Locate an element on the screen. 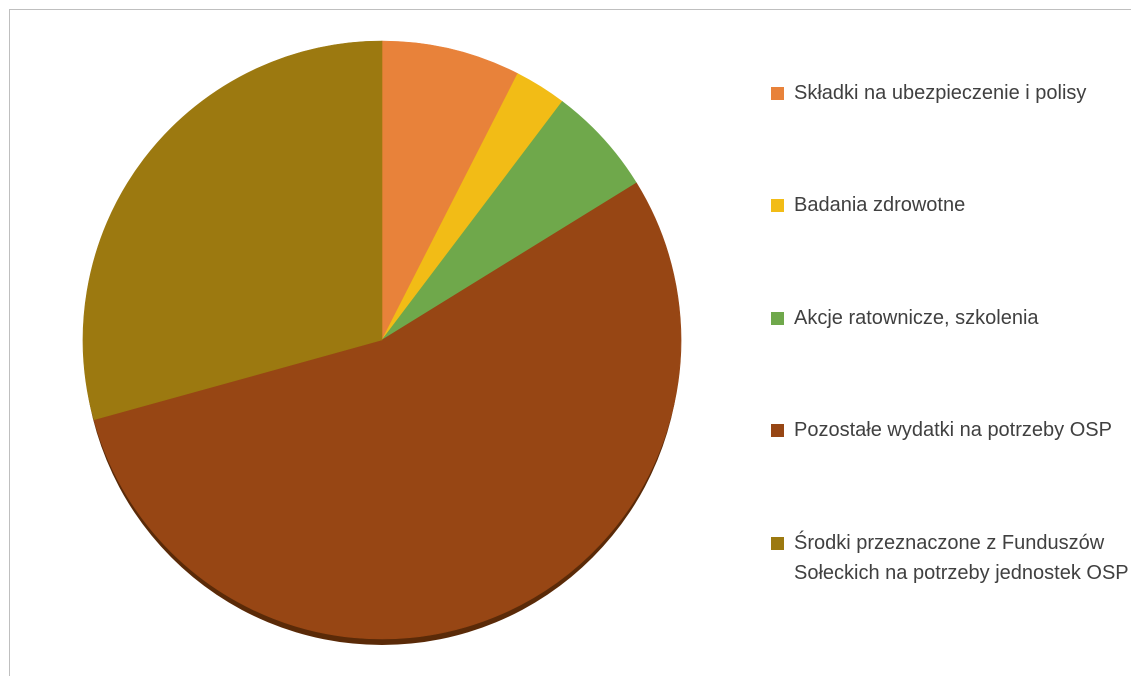 The width and height of the screenshot is (1132, 677). legend-label-2: Badania zdrowotne is located at coordinates (880, 205).